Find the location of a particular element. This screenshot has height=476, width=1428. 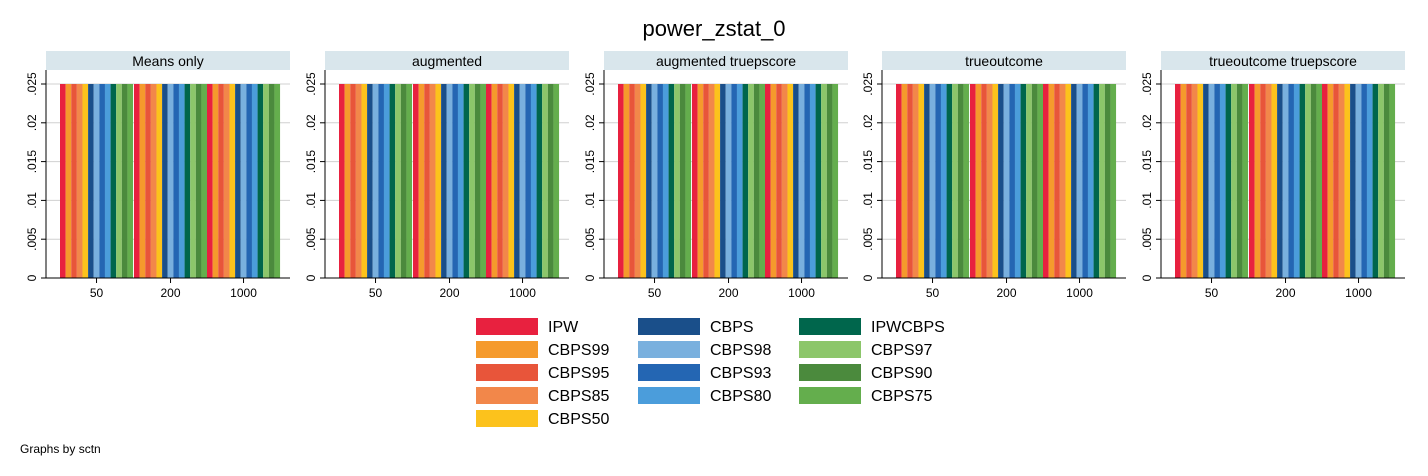

y-tick-label: .01 is located at coordinates (311, 200).